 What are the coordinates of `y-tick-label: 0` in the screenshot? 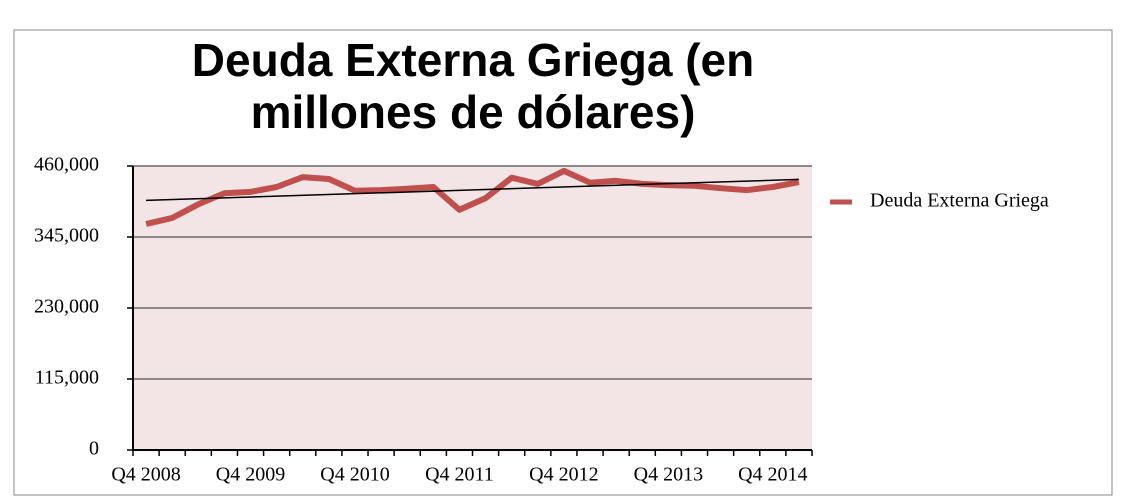 It's located at (94, 449).